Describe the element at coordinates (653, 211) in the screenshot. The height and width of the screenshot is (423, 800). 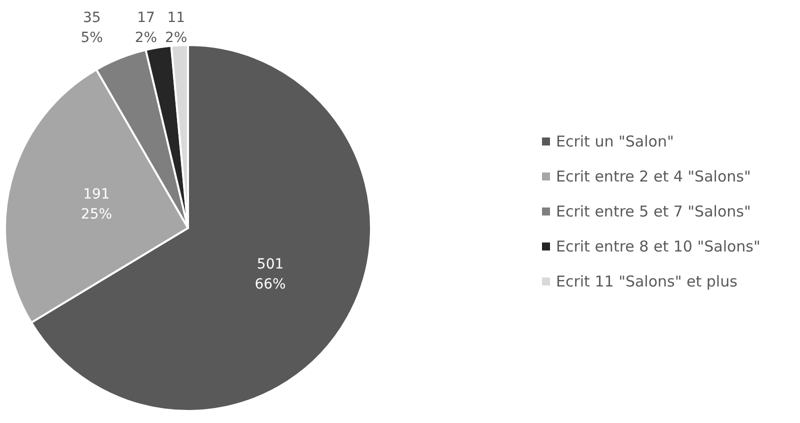
I see `legend-label: Ecrit entre 5 et 7 "Salons"` at that location.